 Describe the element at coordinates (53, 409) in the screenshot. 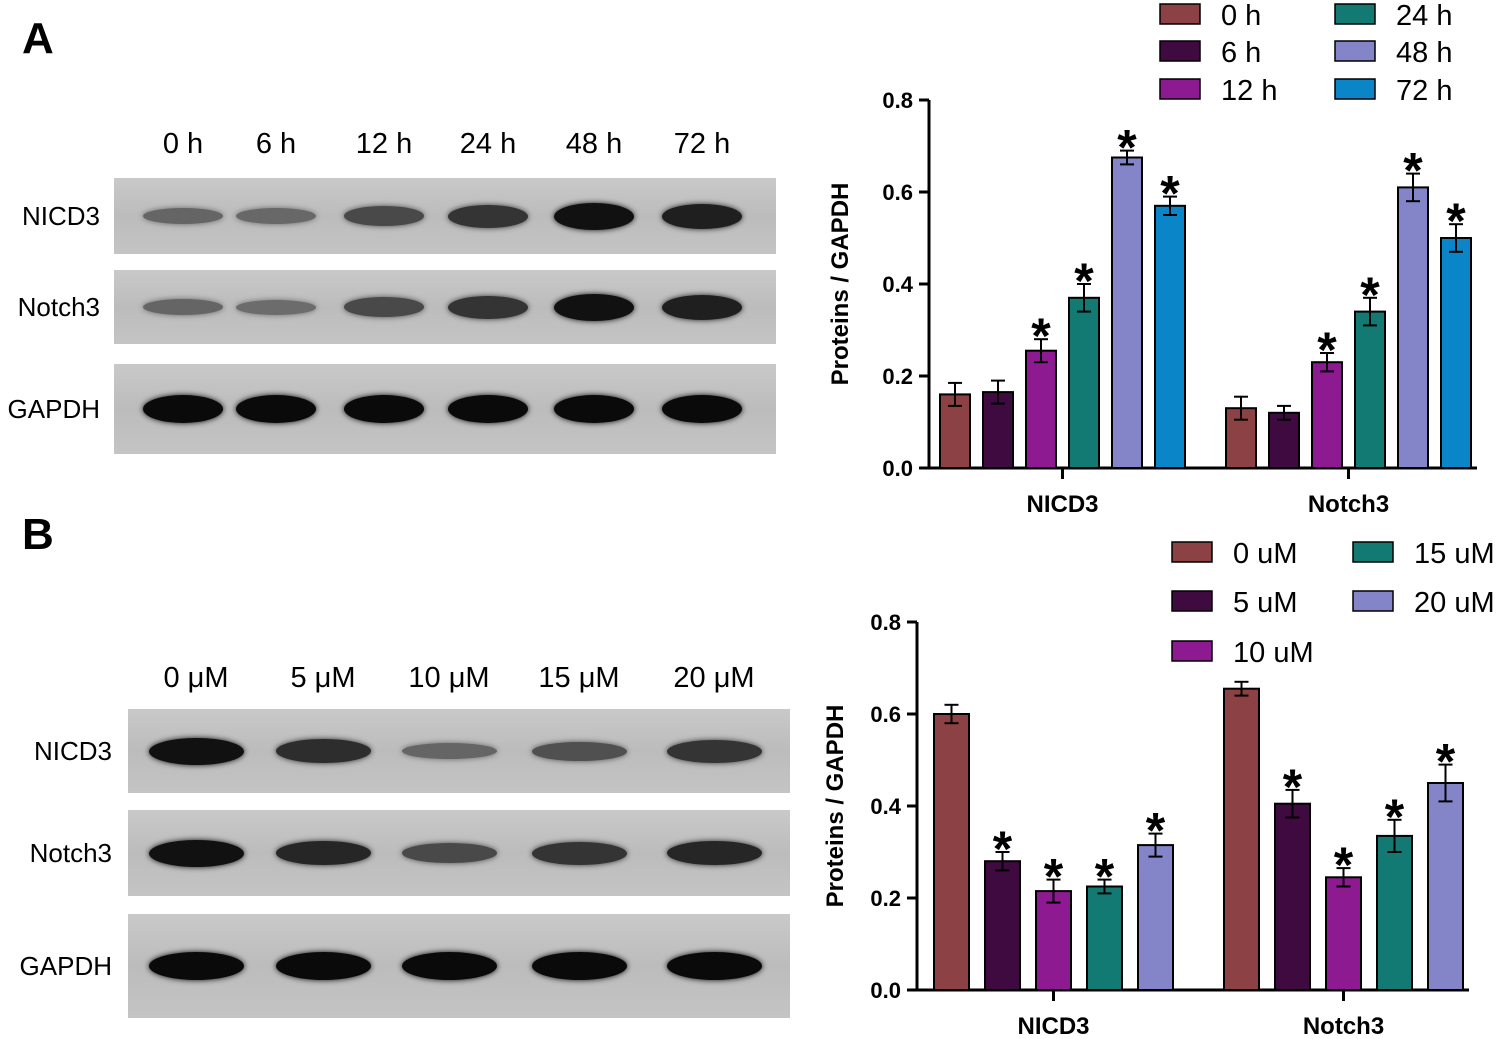

I see `blot-row-label: GAPDH` at that location.